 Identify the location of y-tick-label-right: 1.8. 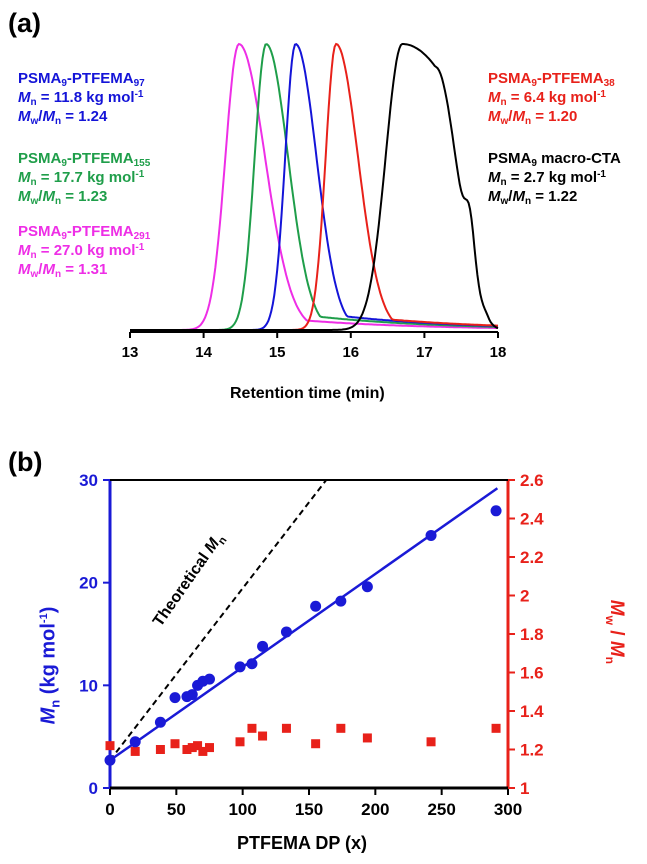
(532, 634).